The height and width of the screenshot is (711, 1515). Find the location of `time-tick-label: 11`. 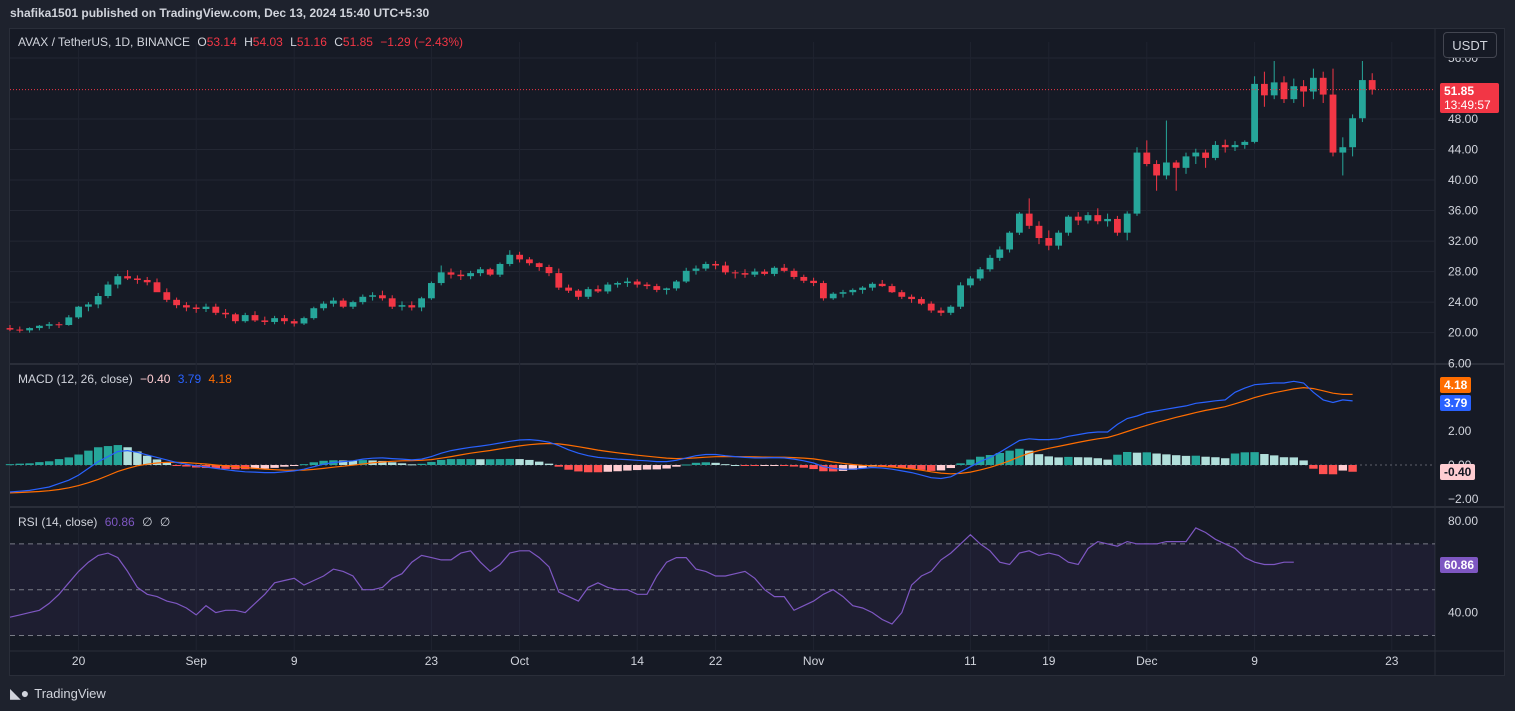

time-tick-label: 11 is located at coordinates (970, 661).